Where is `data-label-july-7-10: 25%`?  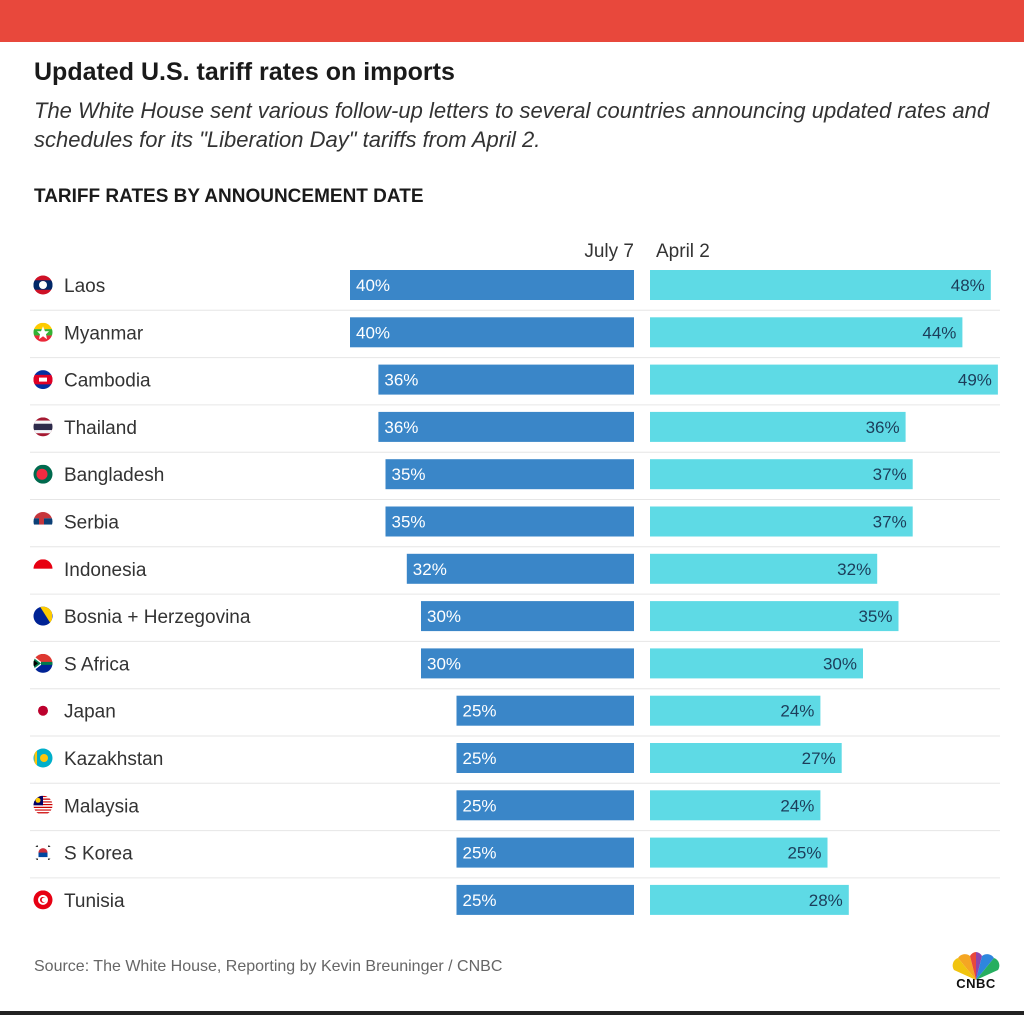 data-label-july-7-10: 25% is located at coordinates (480, 758).